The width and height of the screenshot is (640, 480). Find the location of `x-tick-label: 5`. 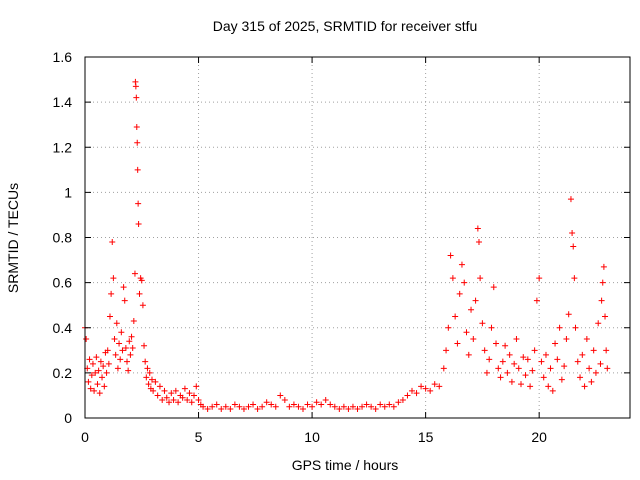

x-tick-label: 5 is located at coordinates (199, 437).